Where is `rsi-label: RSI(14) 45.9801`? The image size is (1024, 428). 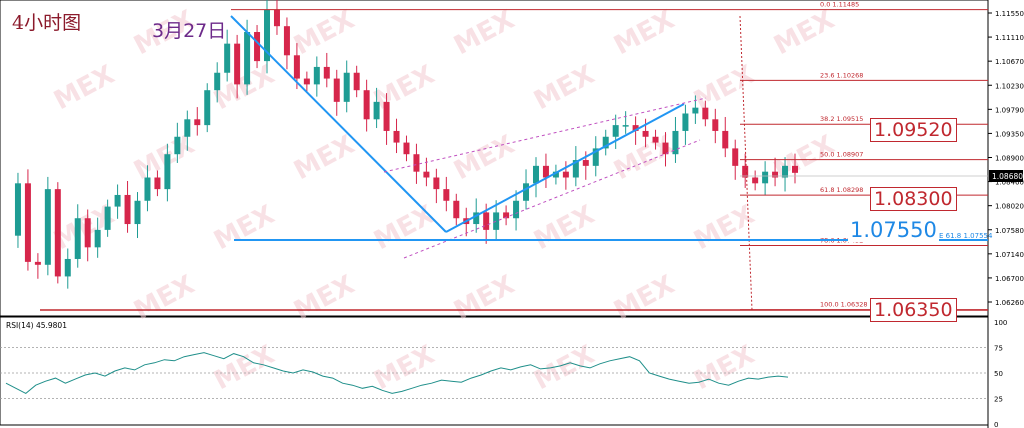
rsi-label: RSI(14) 45.9801 is located at coordinates (36, 325).